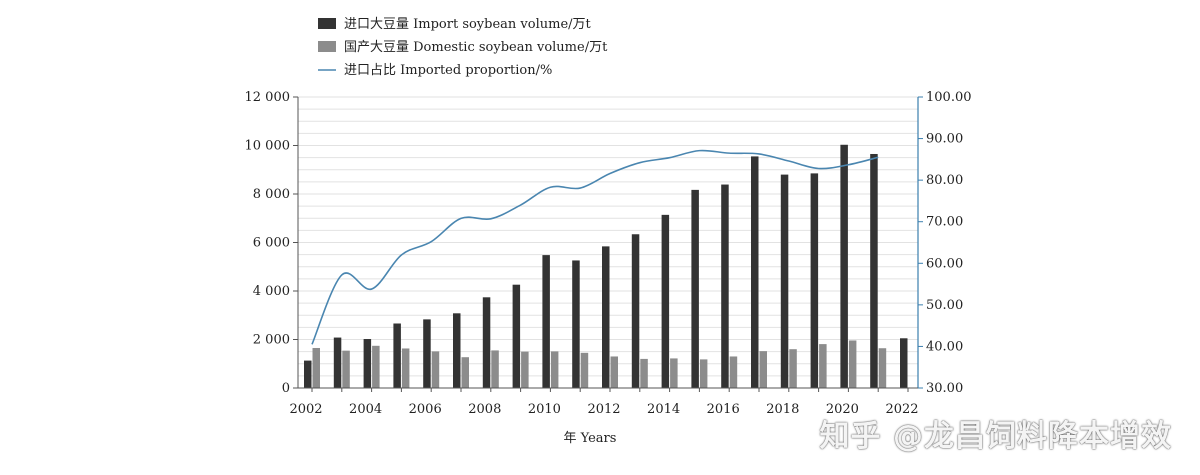  What do you see at coordinates (944, 222) in the screenshot?
I see `right-tick-label: 70.00` at bounding box center [944, 222].